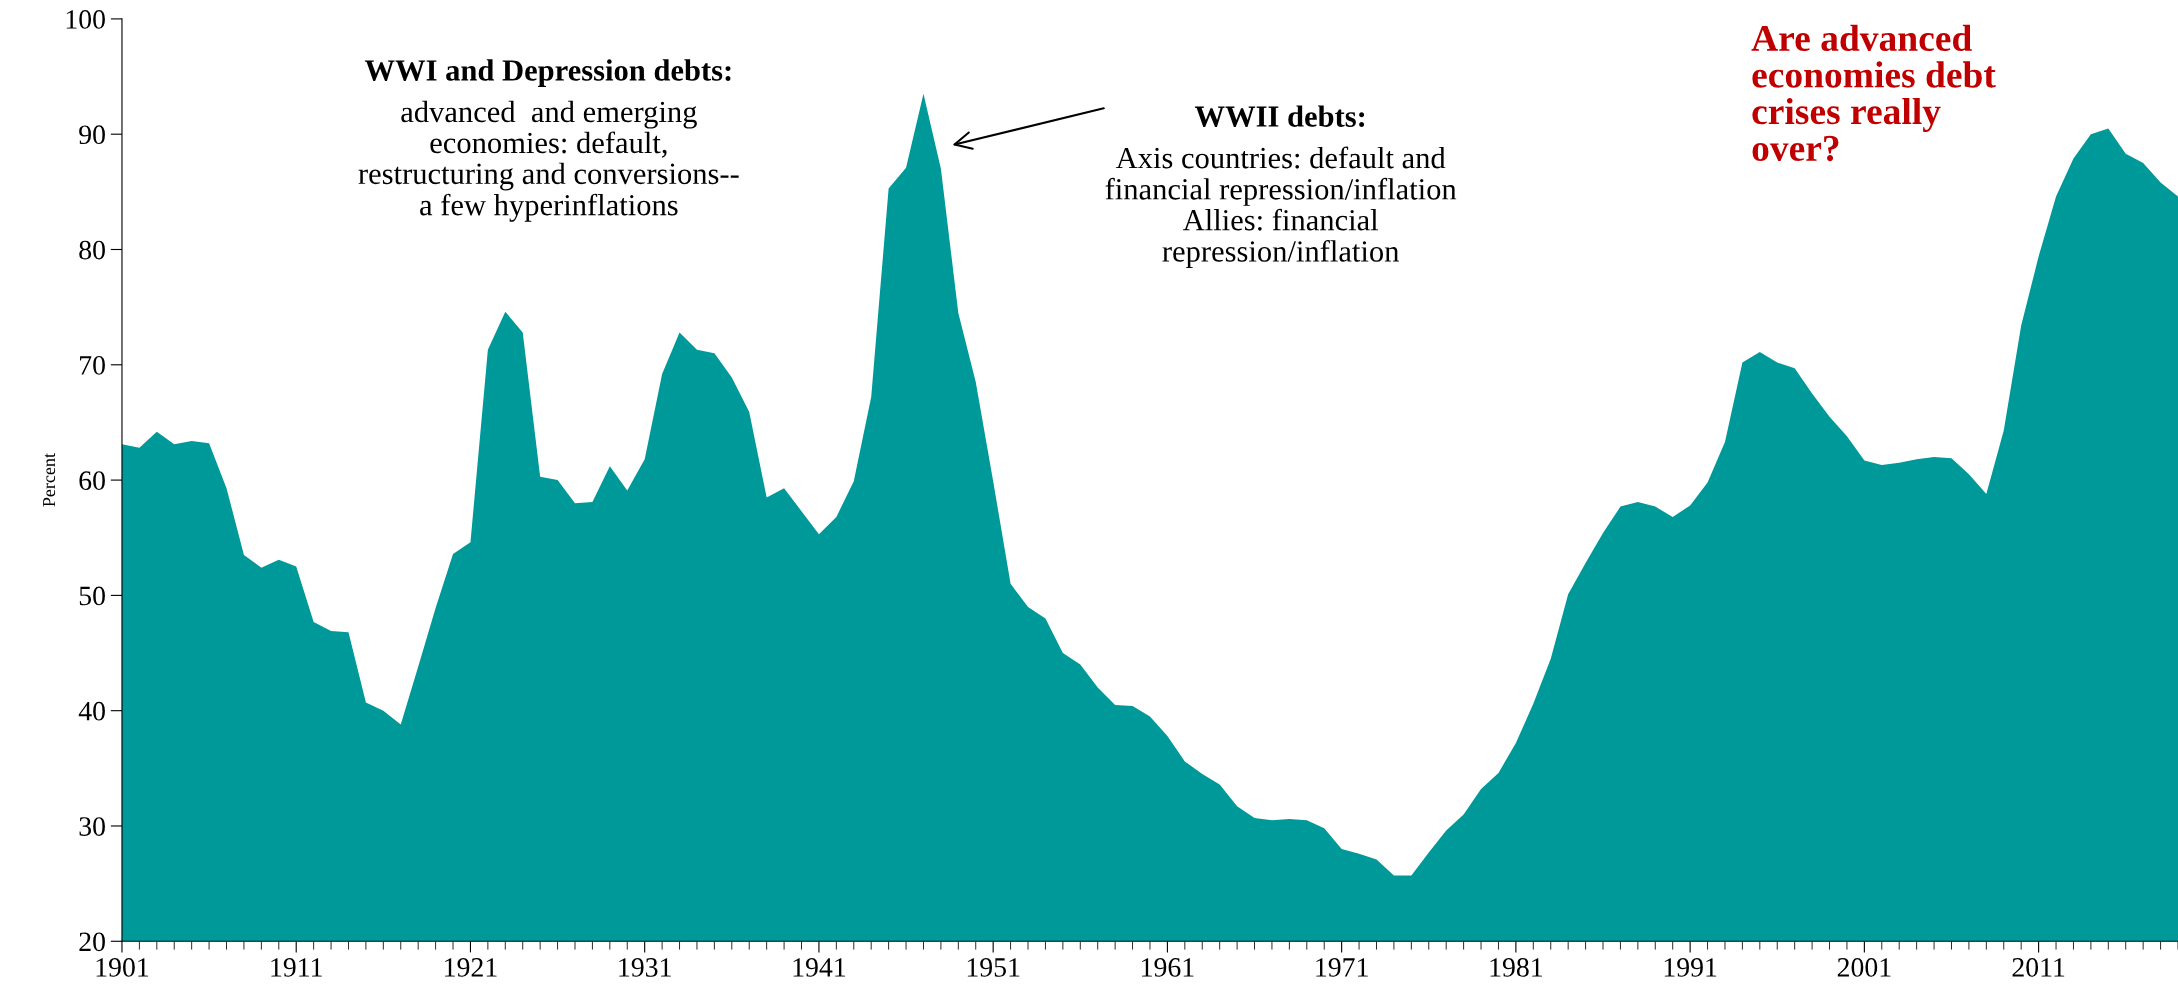 Image resolution: width=2178 pixels, height=995 pixels. What do you see at coordinates (92, 596) in the screenshot?
I see `y-tick-label: 50` at bounding box center [92, 596].